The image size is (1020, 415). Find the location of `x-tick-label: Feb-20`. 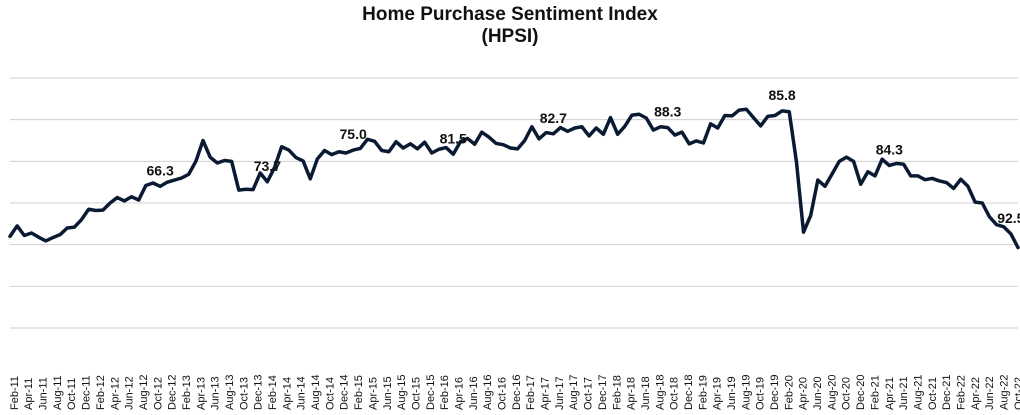

x-tick-label: Feb-20 is located at coordinates (789, 392).